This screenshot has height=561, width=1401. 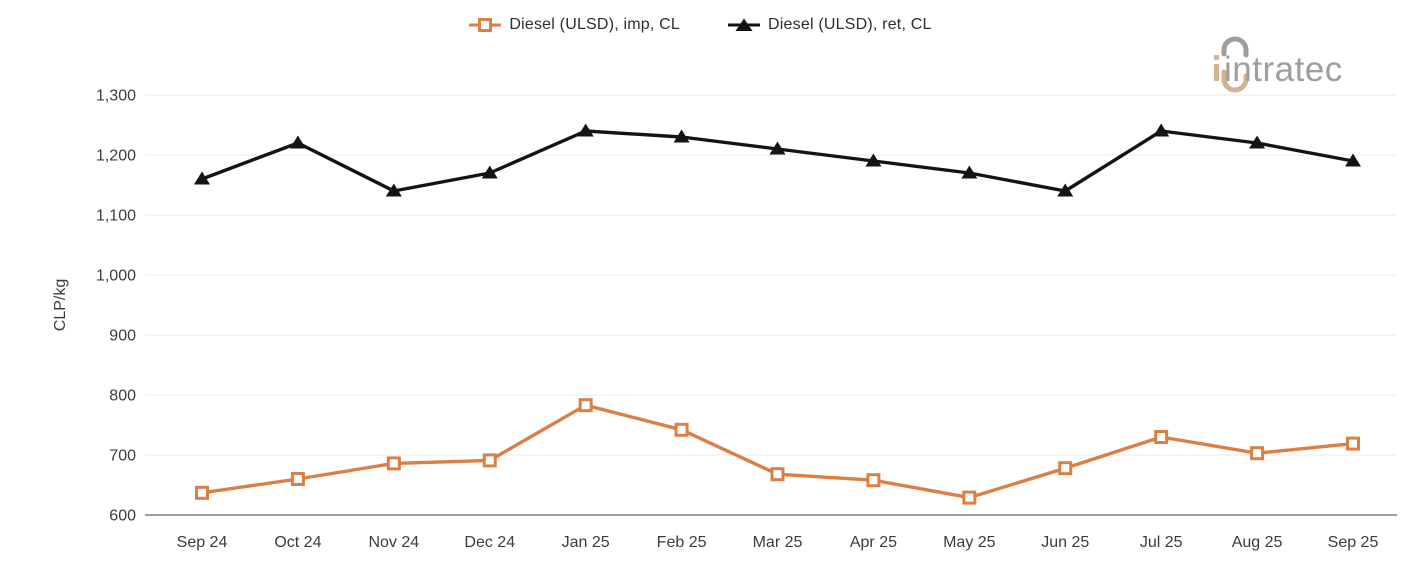 I want to click on y-tick-label: 900, so click(x=122, y=336).